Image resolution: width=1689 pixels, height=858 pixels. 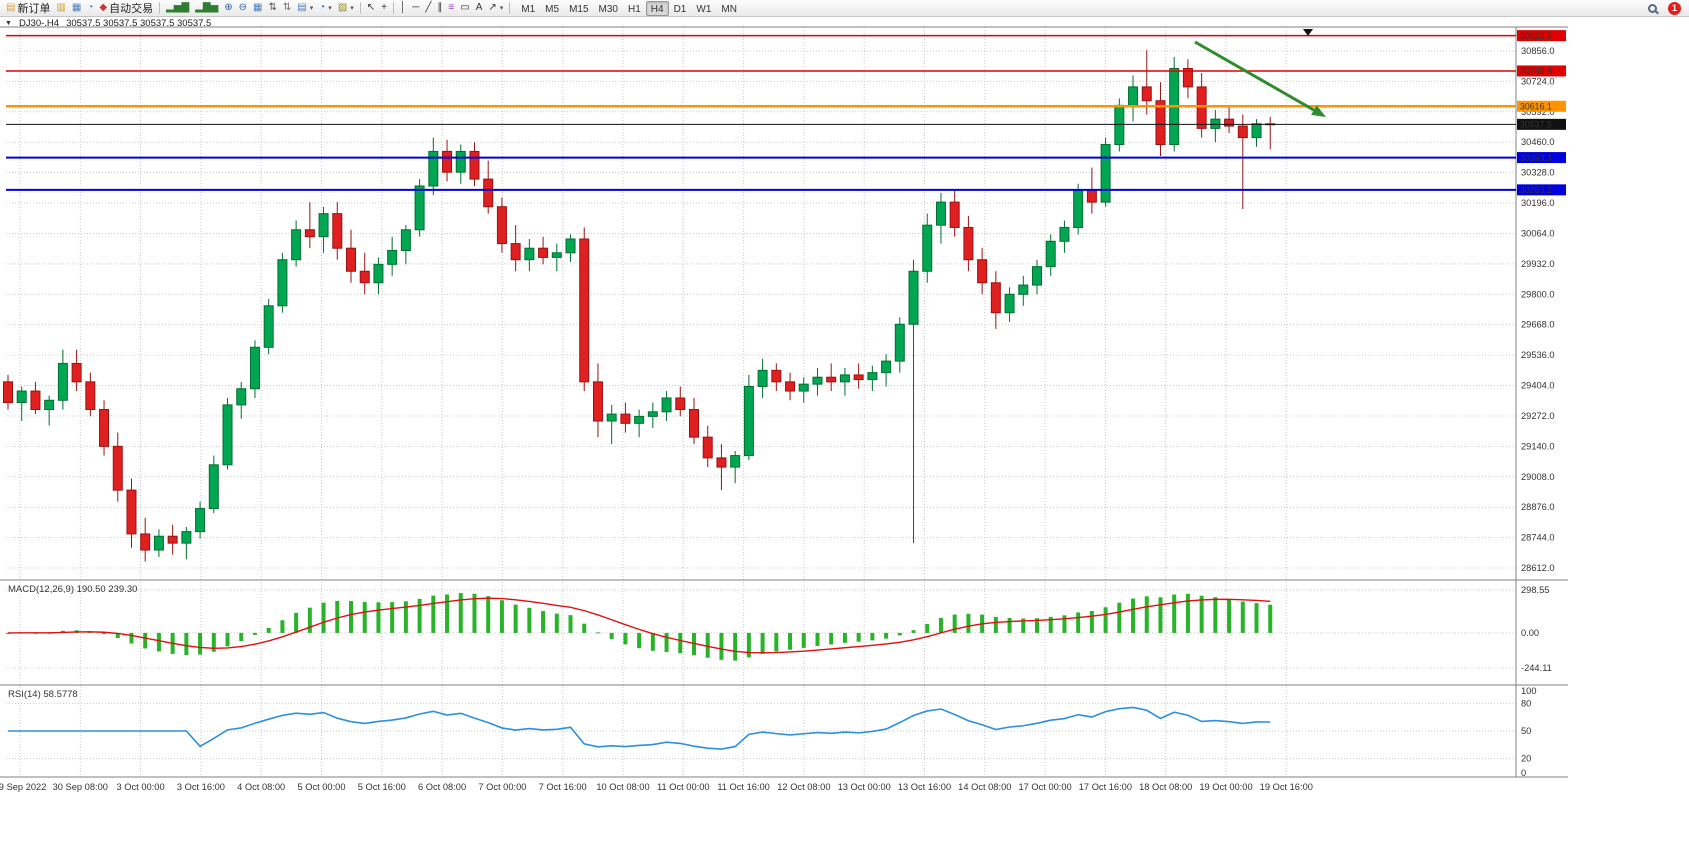 I want to click on timeframe-m15-button: M15, so click(x=579, y=9).